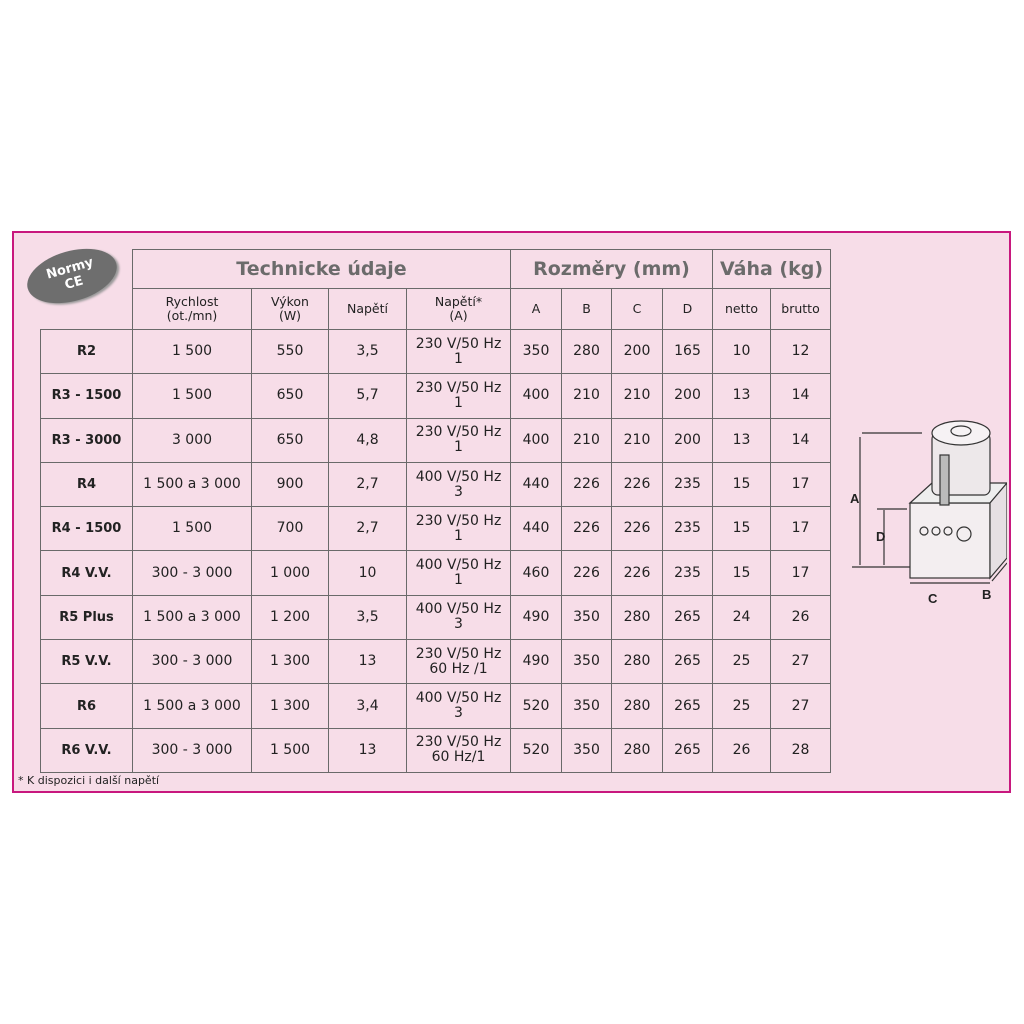  I want to click on cell-current: 5,7, so click(367, 396).